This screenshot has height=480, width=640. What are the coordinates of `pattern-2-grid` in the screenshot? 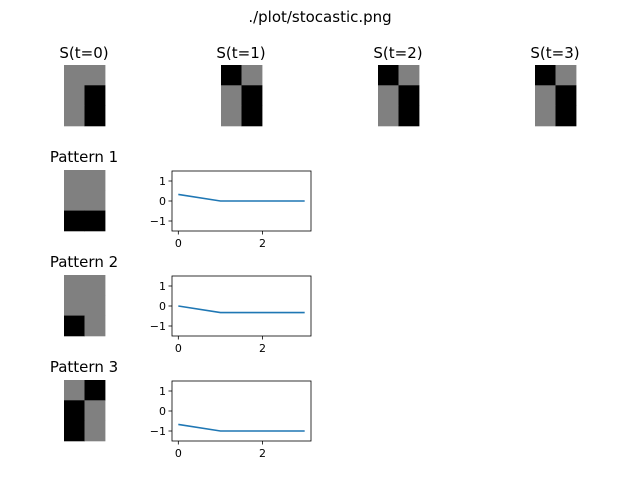 It's located at (85, 306).